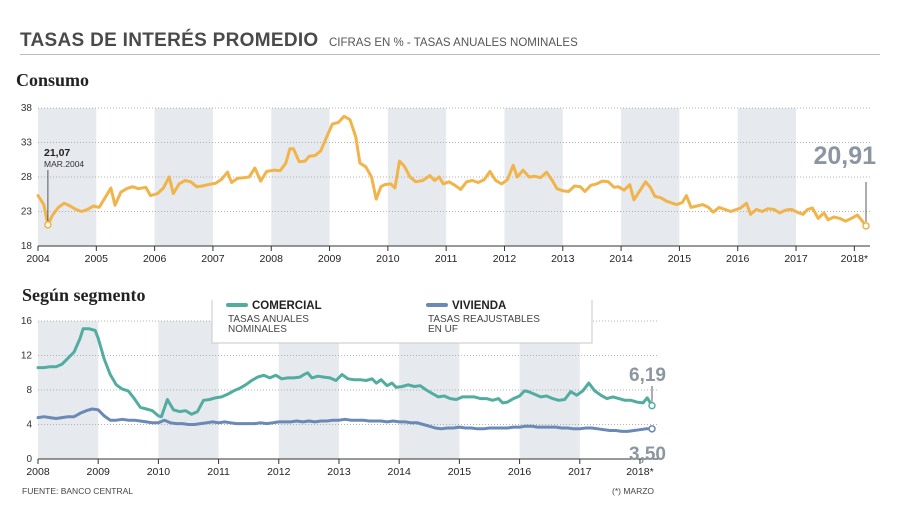 This screenshot has width=900, height=519. I want to click on annotation-value-final: 20,91, so click(844, 156).